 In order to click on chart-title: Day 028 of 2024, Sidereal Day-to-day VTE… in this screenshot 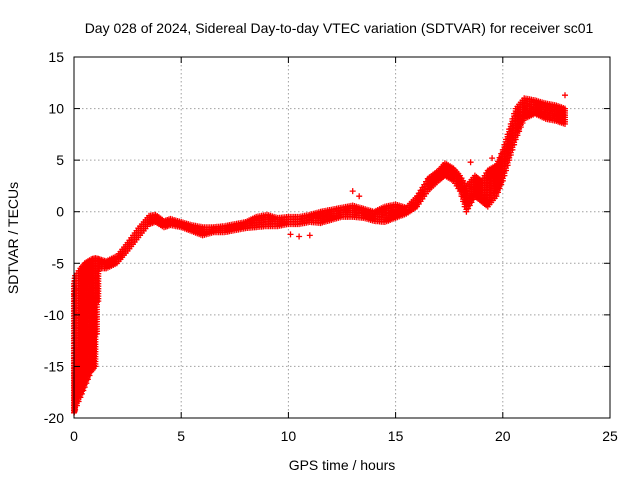, I will do `click(339, 28)`.